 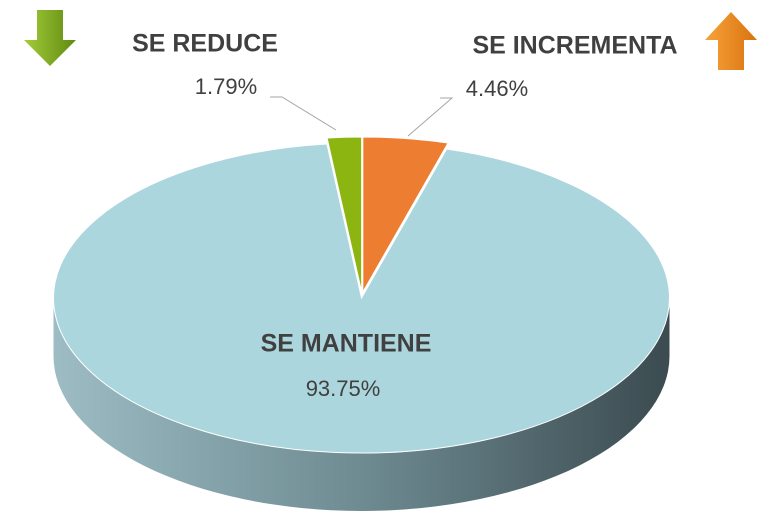 What do you see at coordinates (497, 88) in the screenshot?
I see `value-label: 4.46%` at bounding box center [497, 88].